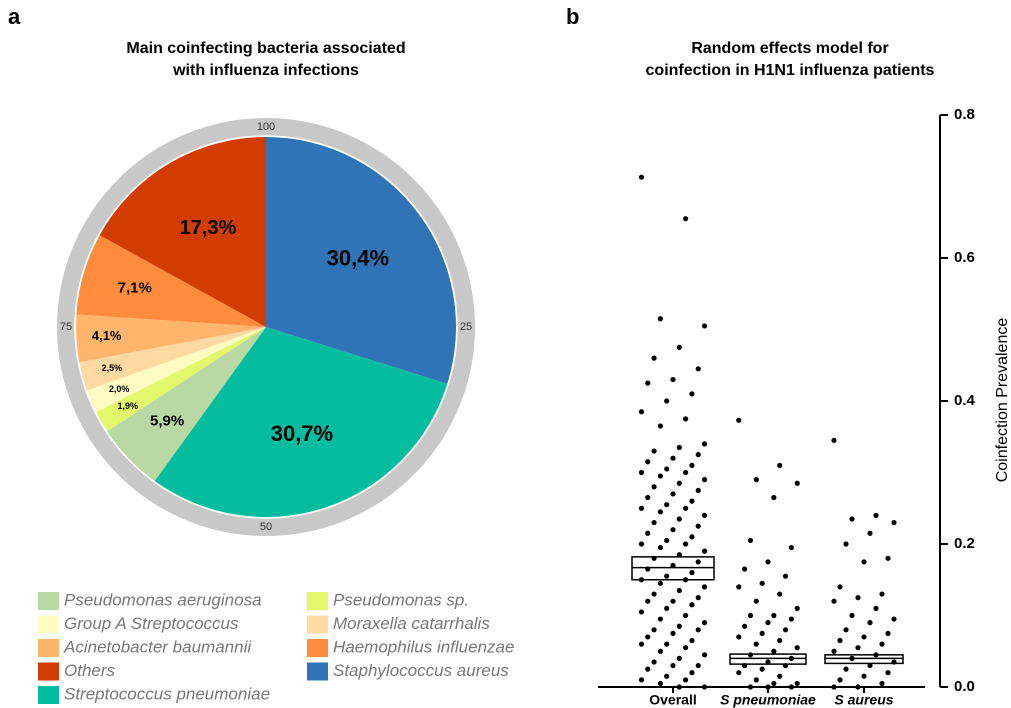 Image resolution: width=1011 pixels, height=708 pixels. Describe the element at coordinates (863, 700) in the screenshot. I see `x-tick-label: S aureus` at that location.